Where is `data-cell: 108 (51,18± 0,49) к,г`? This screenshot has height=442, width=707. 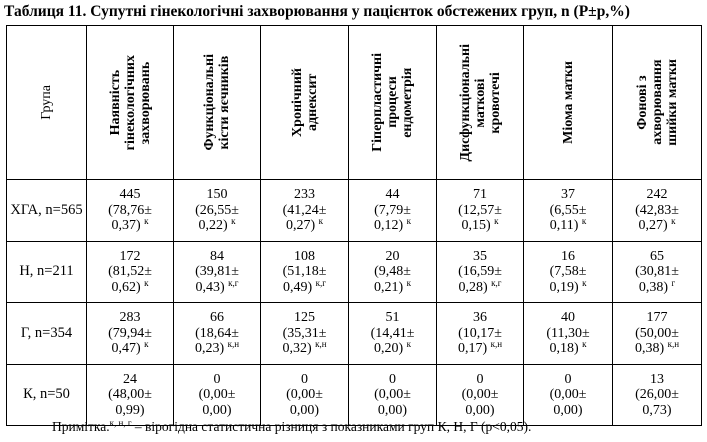
data-cell: 108 (51,18± 0,49) к,г is located at coordinates (304, 271).